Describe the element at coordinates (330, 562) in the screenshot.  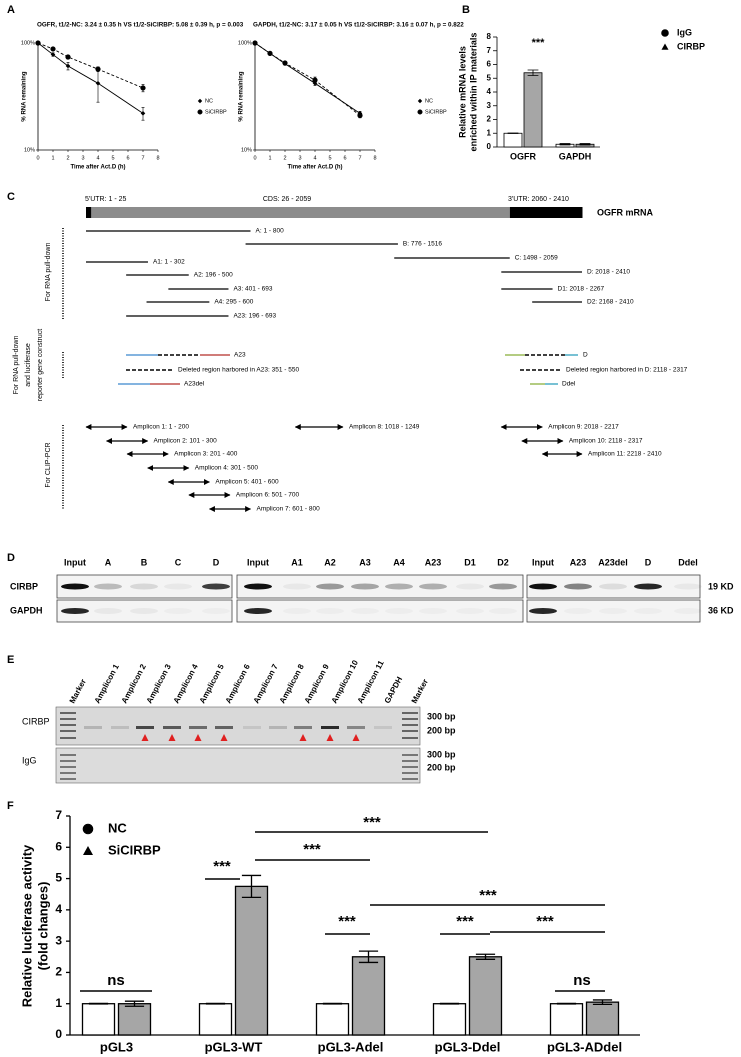
I see `lane-label: A2` at that location.